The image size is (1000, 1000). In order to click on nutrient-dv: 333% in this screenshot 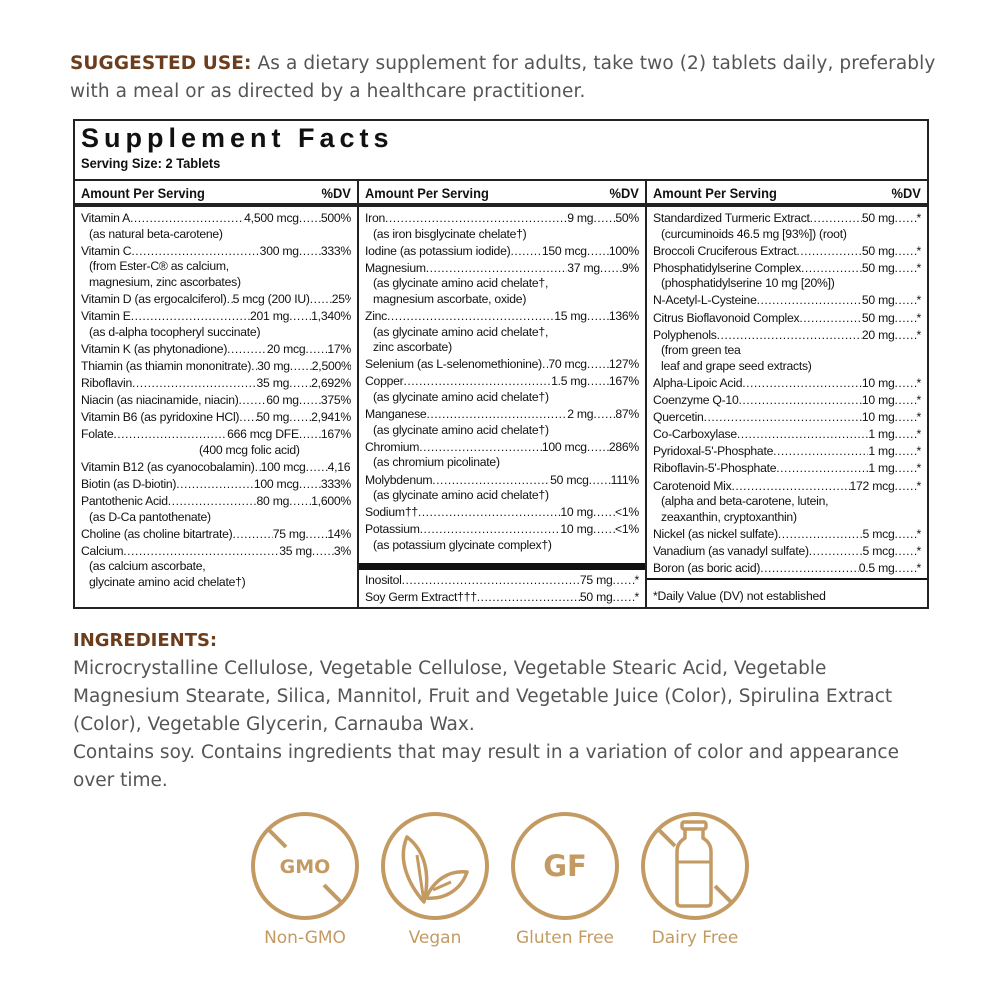, I will do `click(335, 484)`.